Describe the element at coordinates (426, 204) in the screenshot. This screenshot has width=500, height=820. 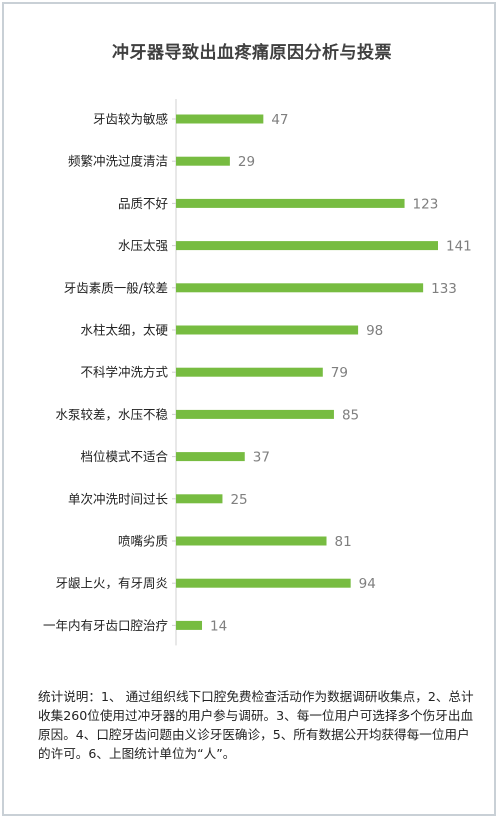
I see `data-label: 123` at that location.